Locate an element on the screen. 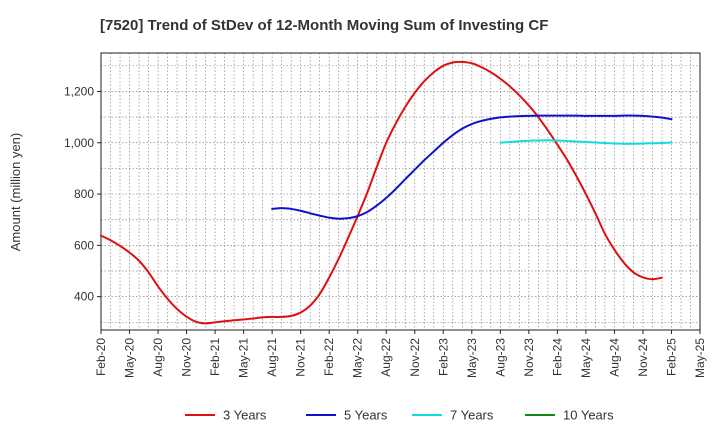  x-tick-label: Nov-23 is located at coordinates (529, 357).